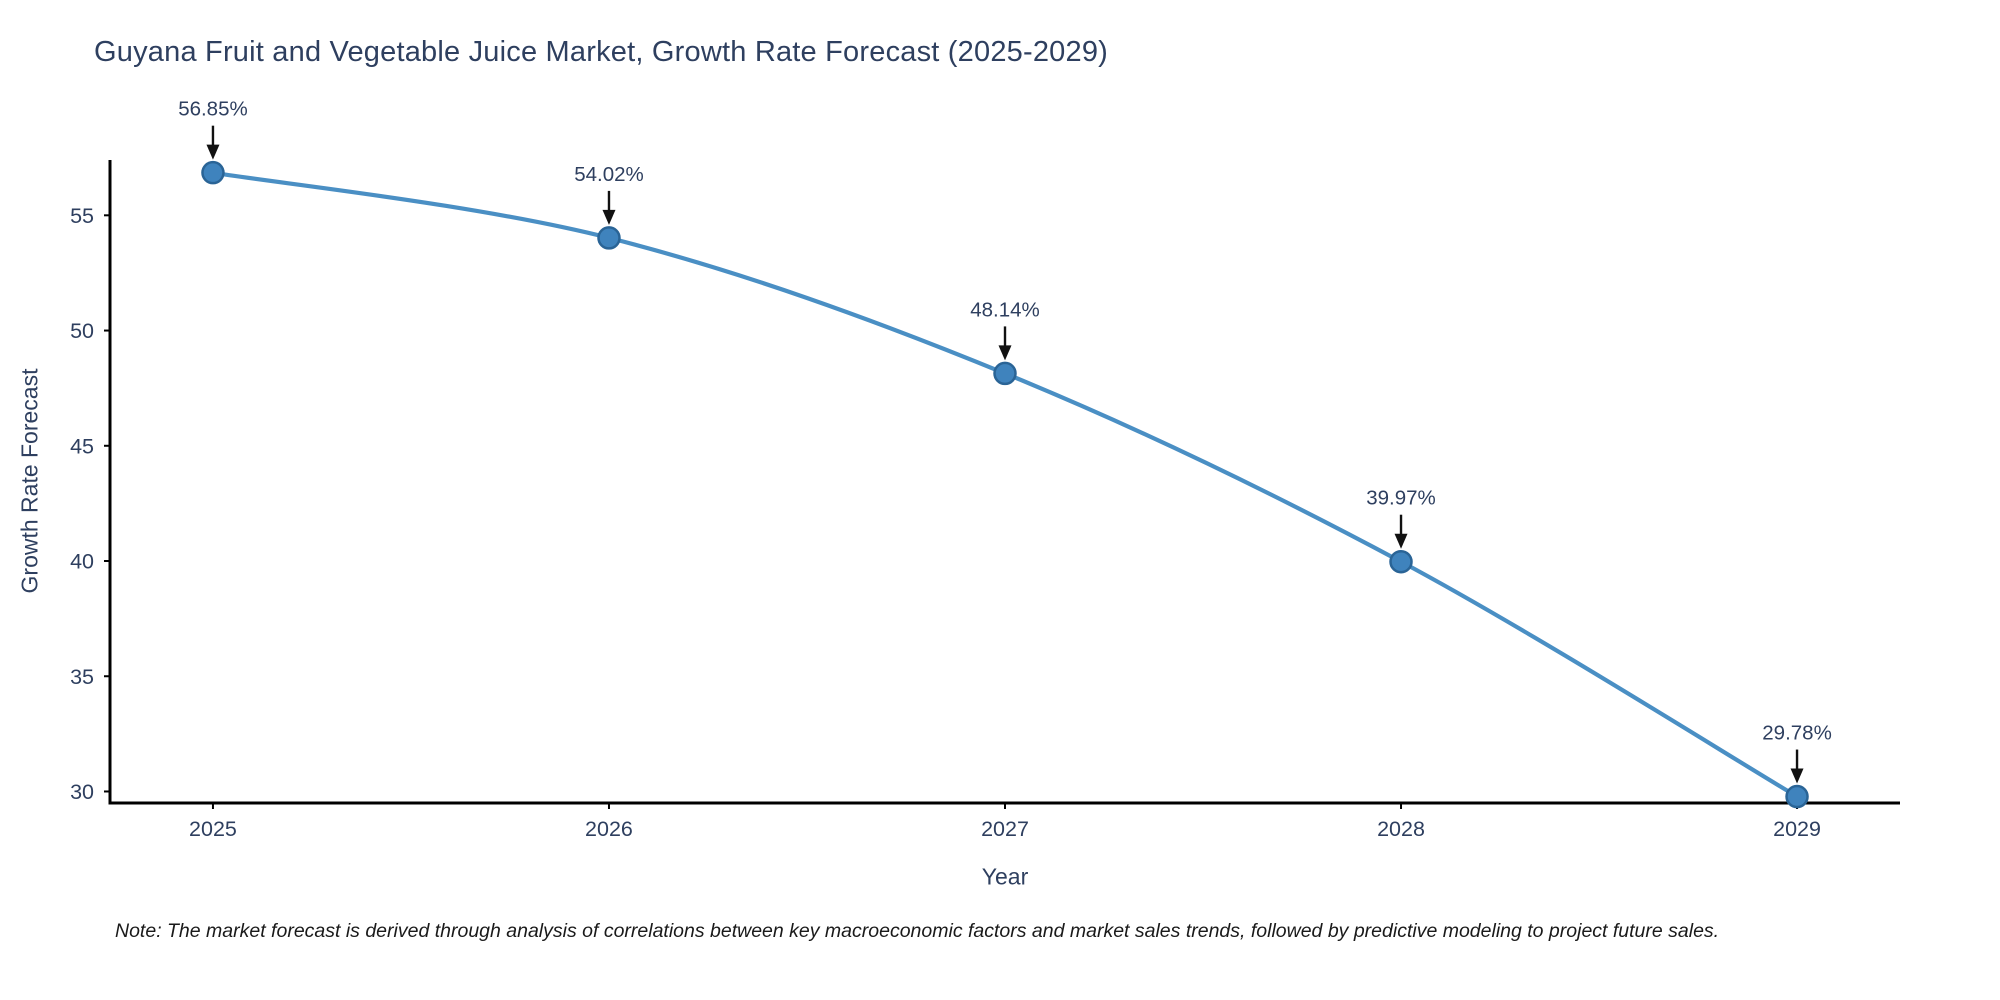 Image resolution: width=2000 pixels, height=1000 pixels. I want to click on y-axis-label: Growth Rate Forecast, so click(29, 481).